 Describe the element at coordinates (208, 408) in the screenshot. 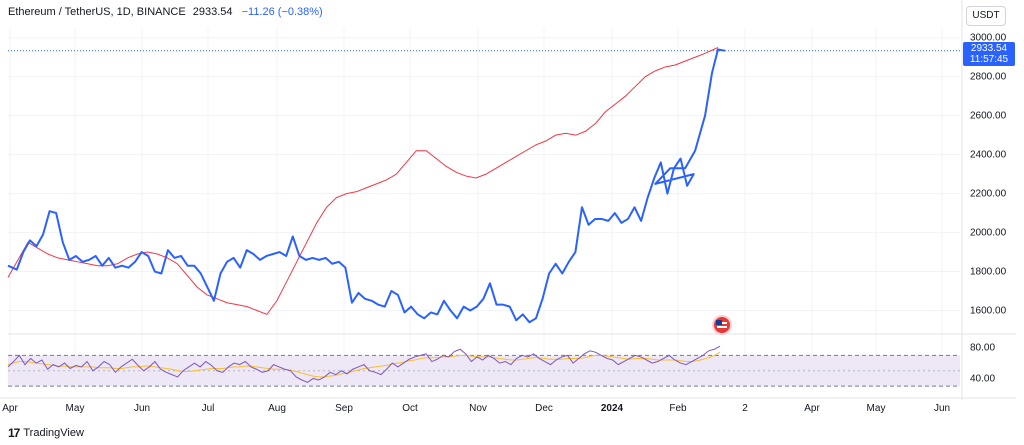

I see `x-tick-label: Jul` at that location.